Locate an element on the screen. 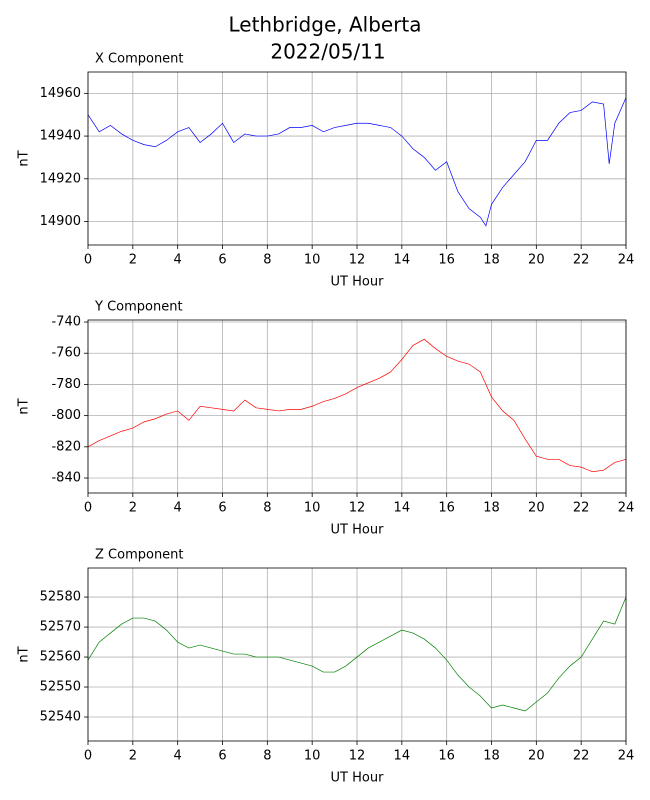  y-tick-label: -760 is located at coordinates (66, 353).